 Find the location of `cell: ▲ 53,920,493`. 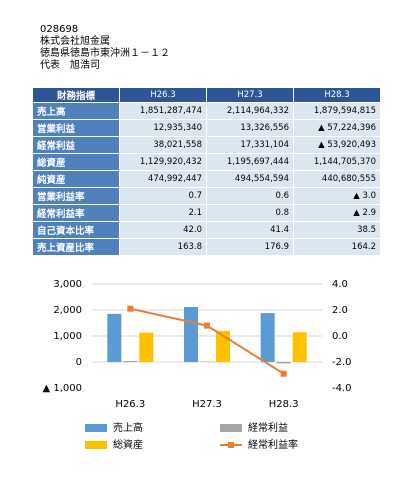

cell: ▲ 53,920,493 is located at coordinates (337, 145).